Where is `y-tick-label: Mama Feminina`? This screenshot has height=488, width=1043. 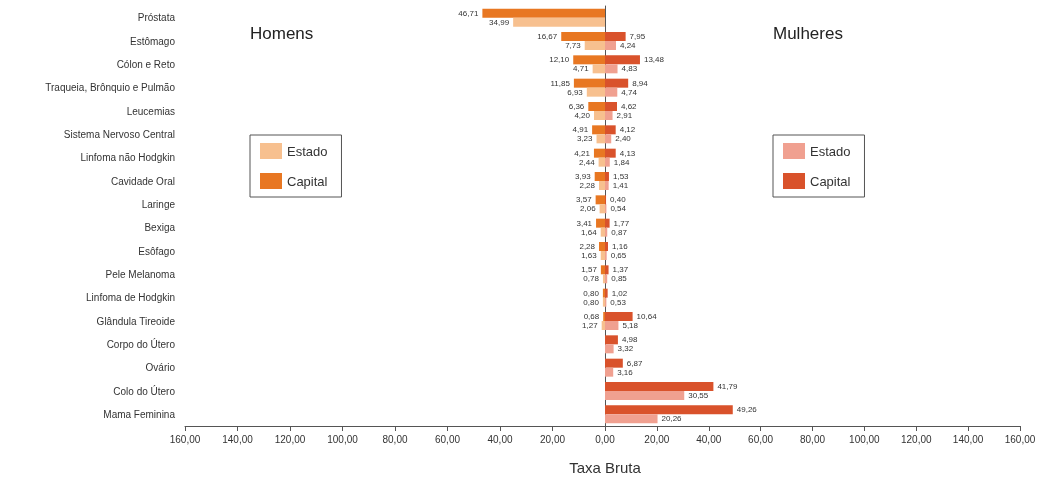 y-tick-label: Mama Feminina is located at coordinates (139, 414).